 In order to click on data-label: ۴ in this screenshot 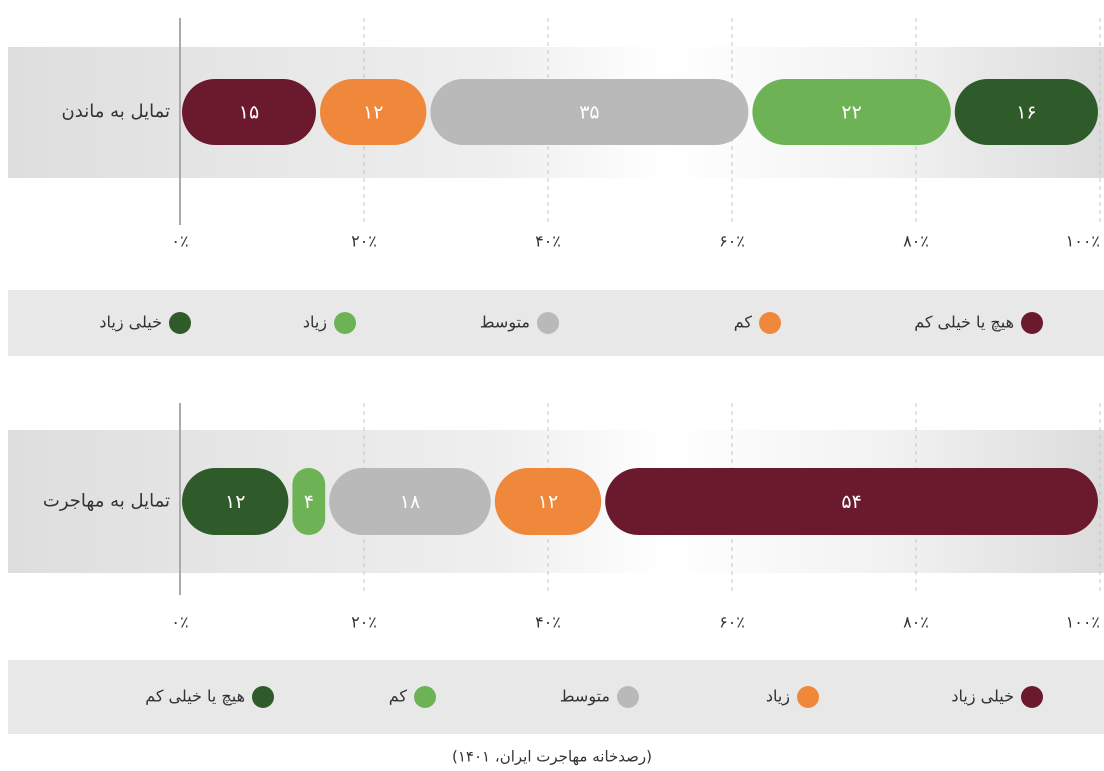, I will do `click(309, 502)`.